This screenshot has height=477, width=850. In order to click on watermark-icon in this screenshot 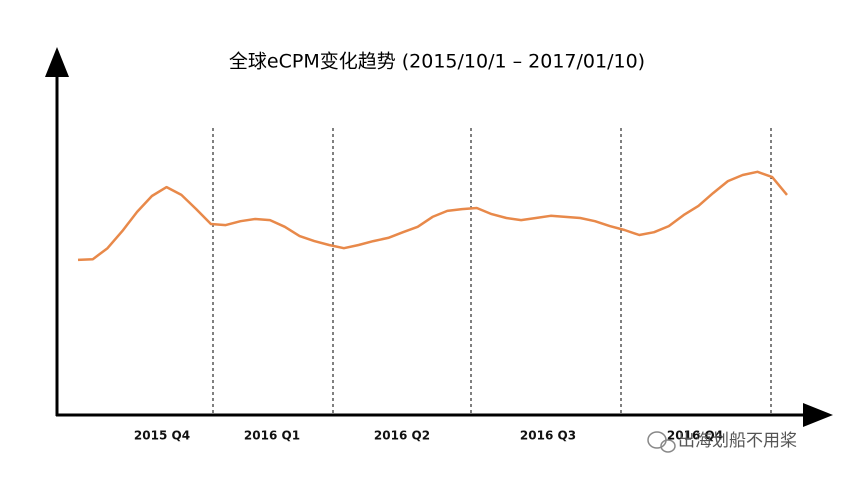, I will do `click(661, 442)`.